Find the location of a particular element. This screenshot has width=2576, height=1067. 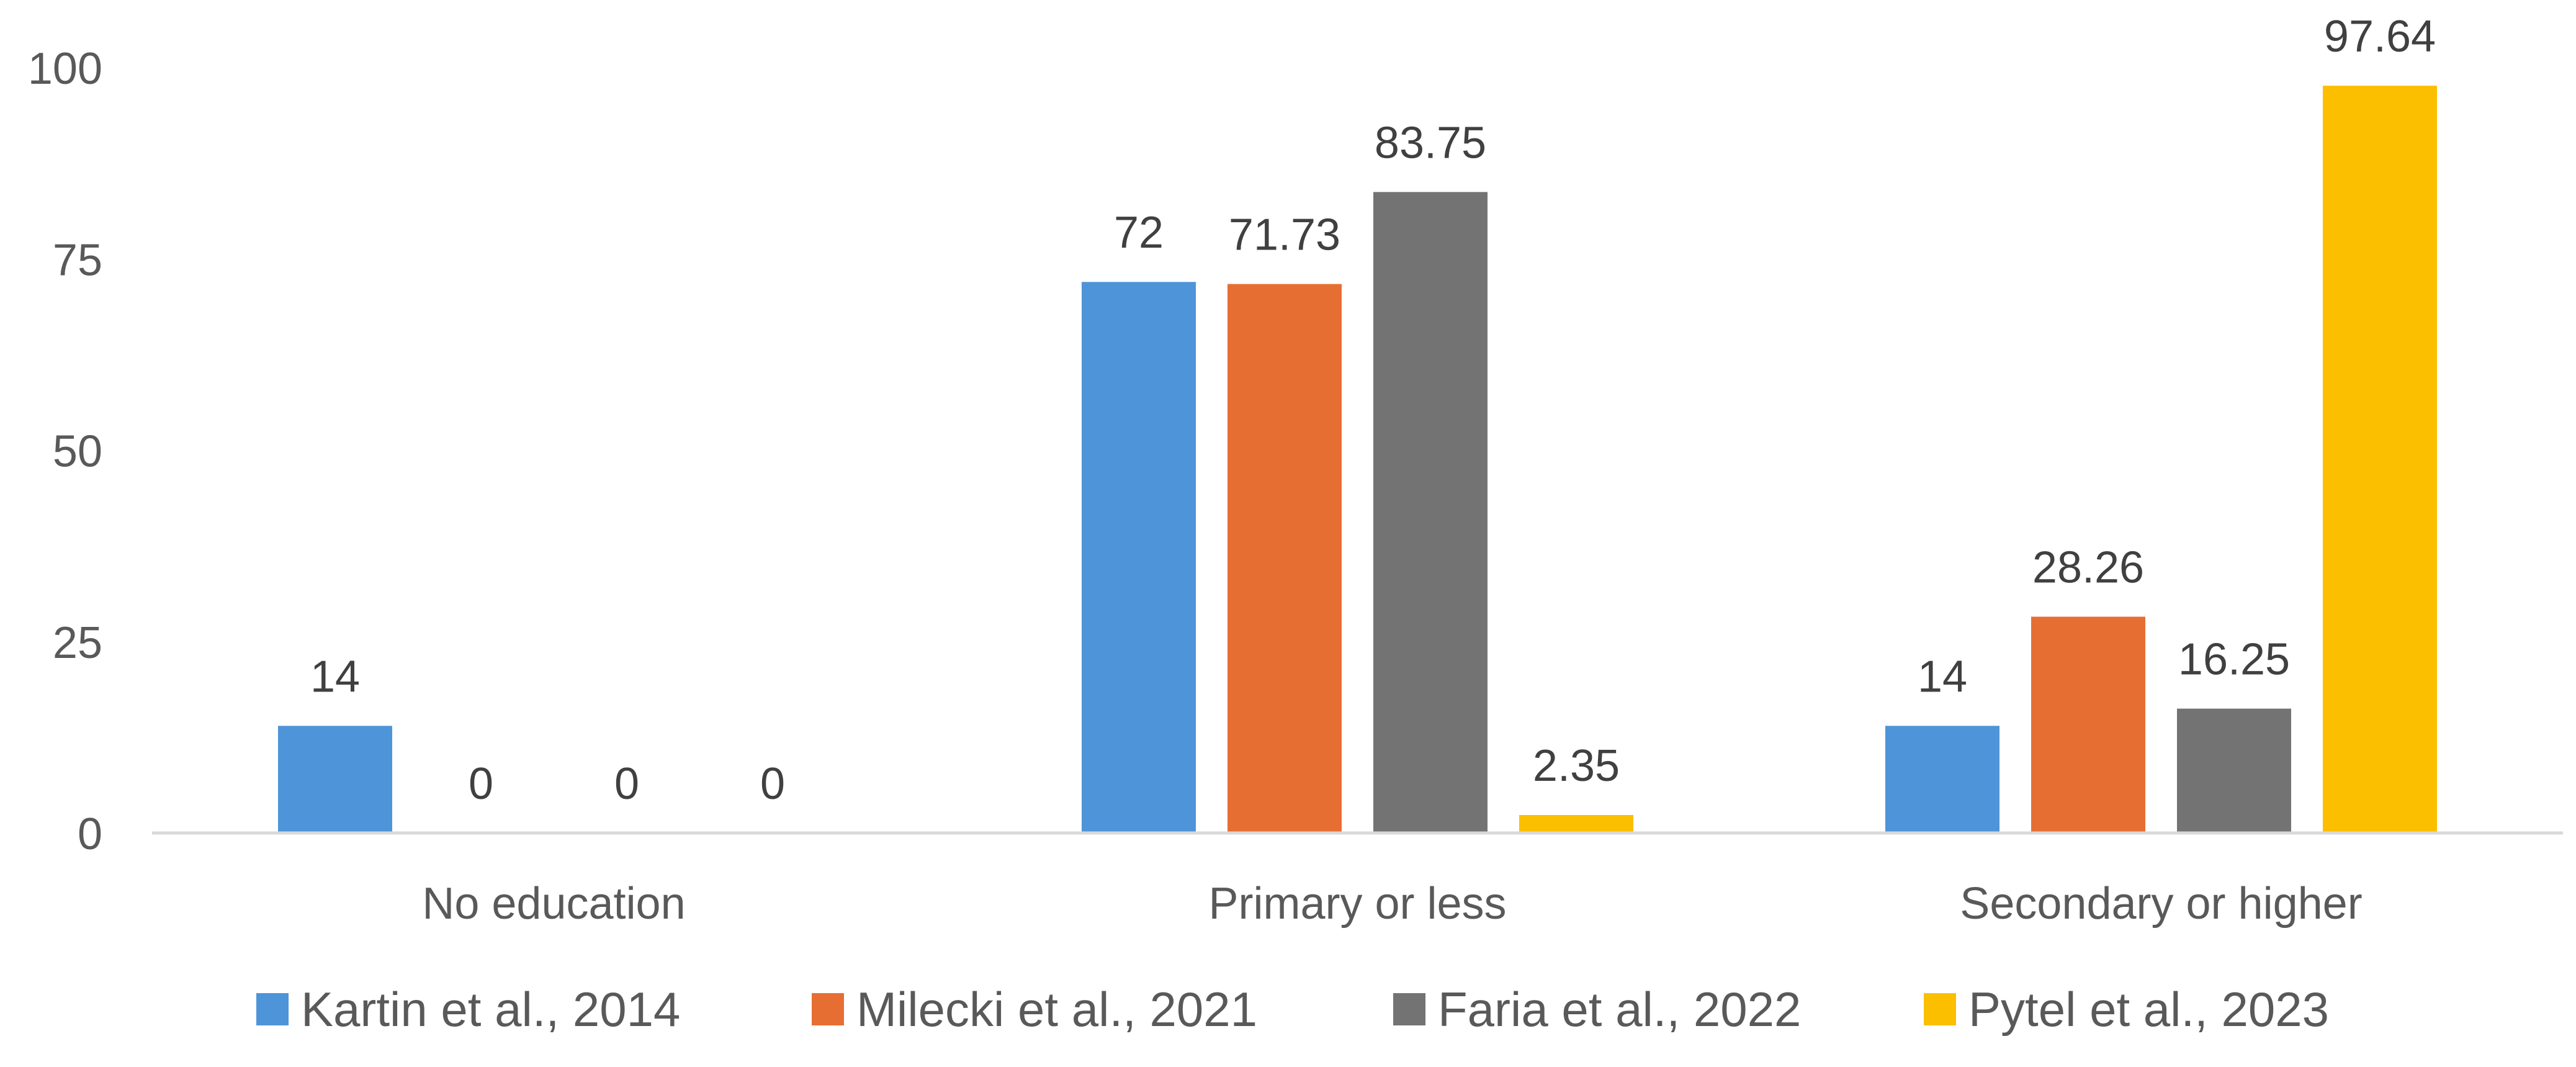

y-tick-label: 75 is located at coordinates (77, 260).